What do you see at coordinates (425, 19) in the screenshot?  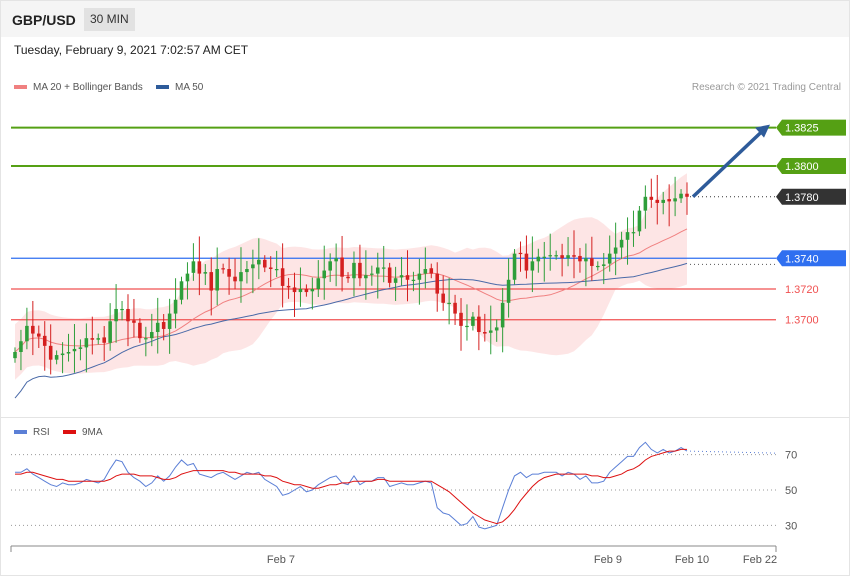 I see `chart-header: GBP/USD 30 MIN` at bounding box center [425, 19].